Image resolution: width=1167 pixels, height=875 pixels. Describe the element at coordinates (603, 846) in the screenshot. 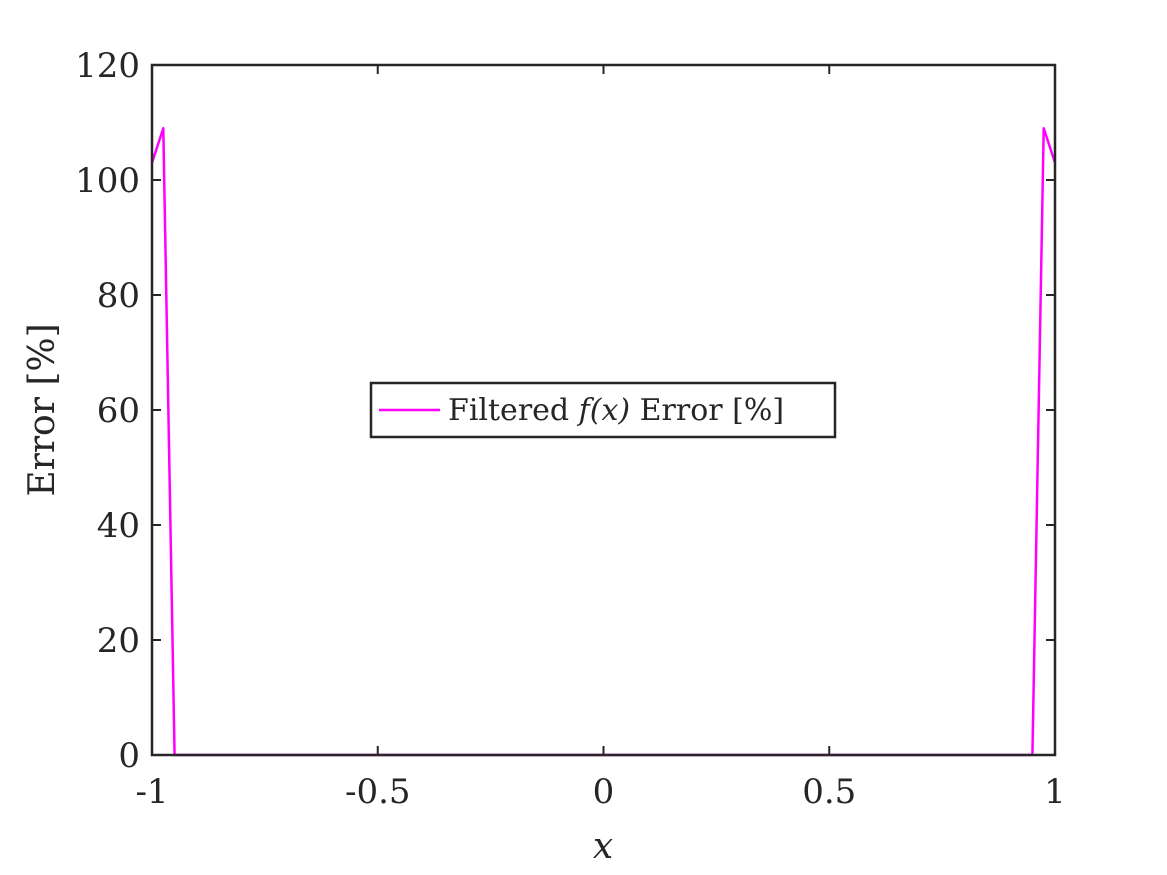

I see `x-axis-title: x` at that location.